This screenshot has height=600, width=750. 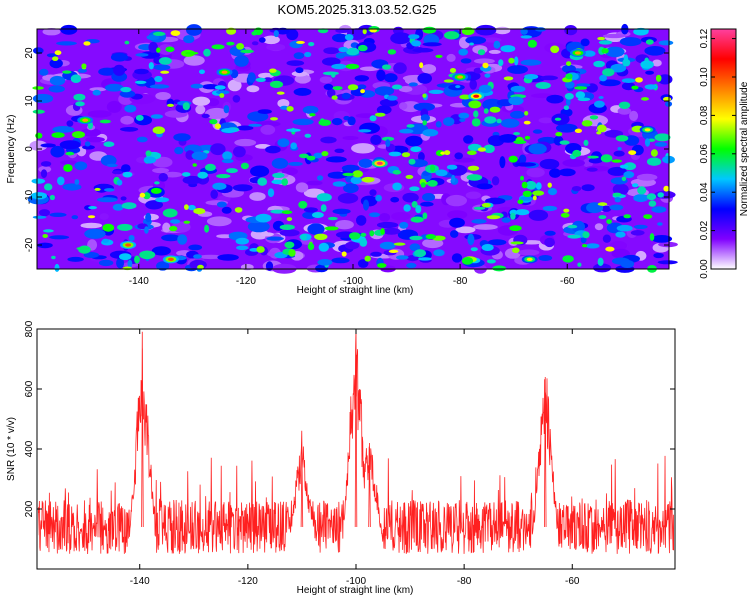 What do you see at coordinates (29, 448) in the screenshot?
I see `snr-y-tick-label: 400` at bounding box center [29, 448].